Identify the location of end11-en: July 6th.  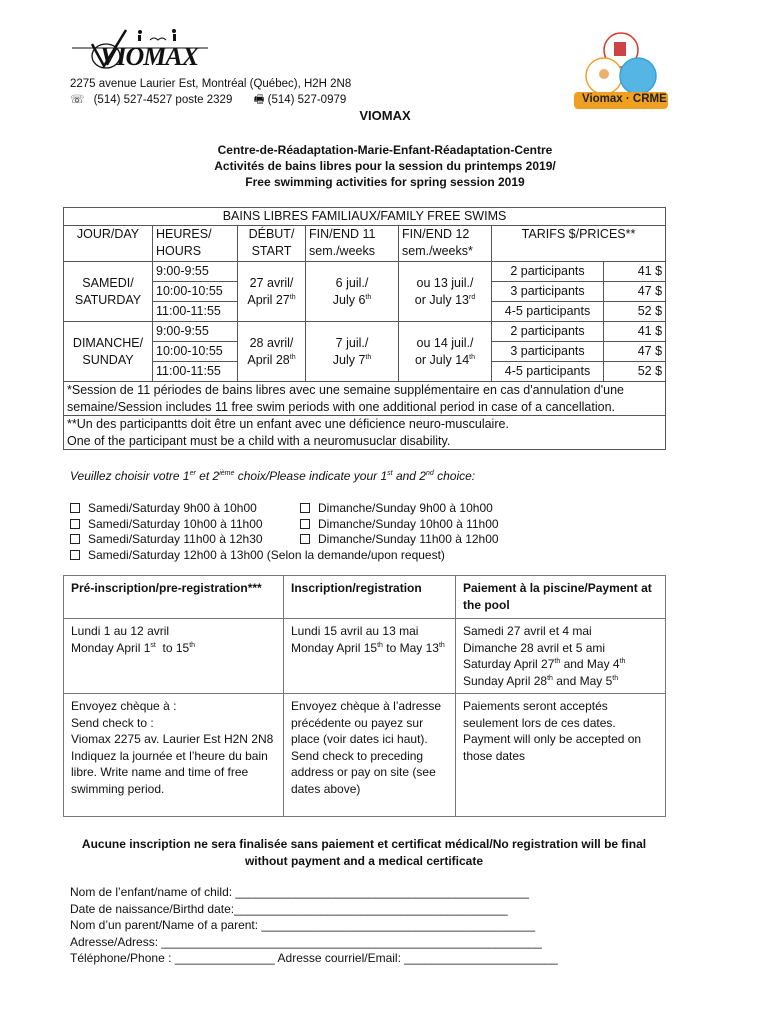
(352, 299).